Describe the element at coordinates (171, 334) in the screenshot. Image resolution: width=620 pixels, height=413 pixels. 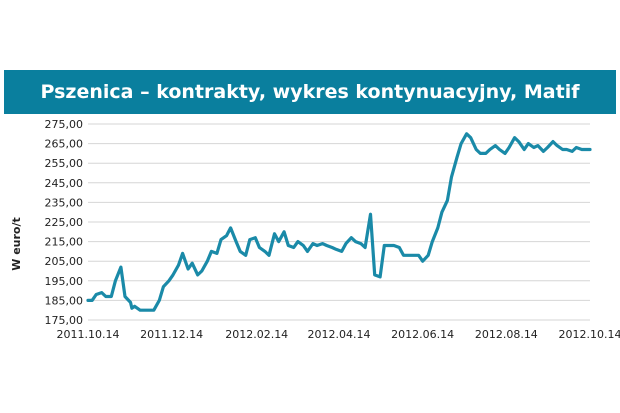
I see `x-tick-label: 2011.12.14` at that location.